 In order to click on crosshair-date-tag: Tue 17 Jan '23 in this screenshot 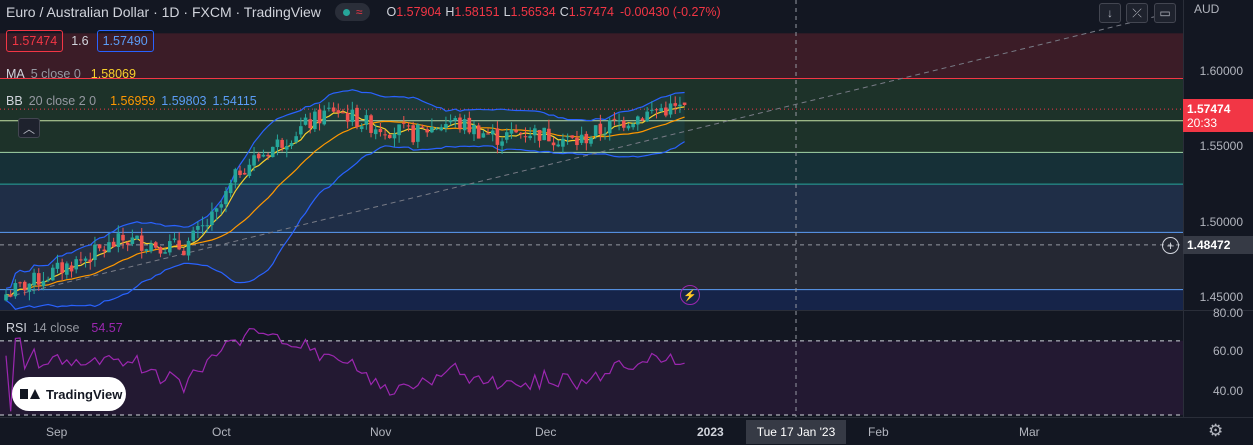, I will do `click(796, 432)`.